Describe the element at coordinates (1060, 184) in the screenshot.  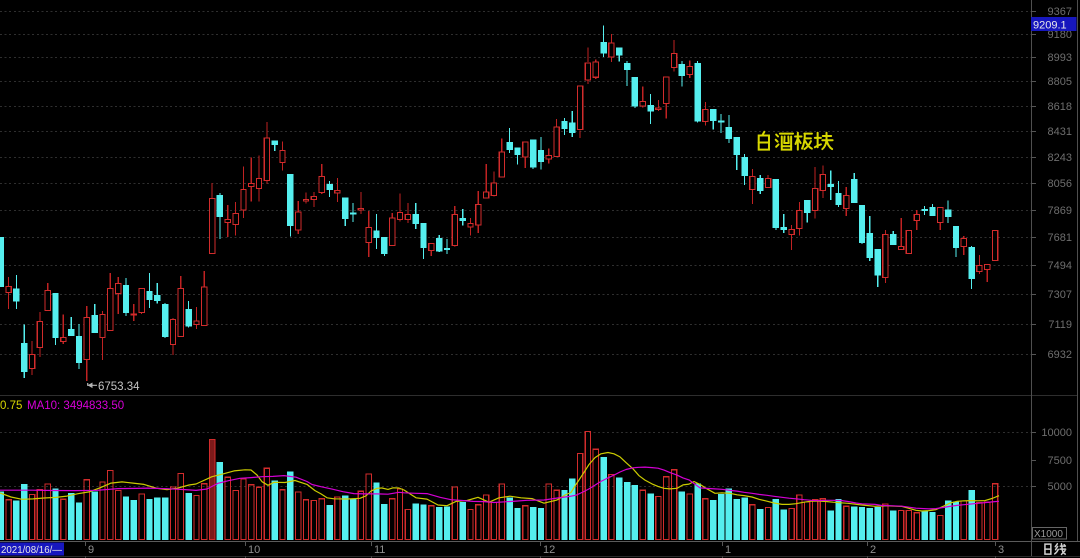
I see `svg-text: 8056` at that location.